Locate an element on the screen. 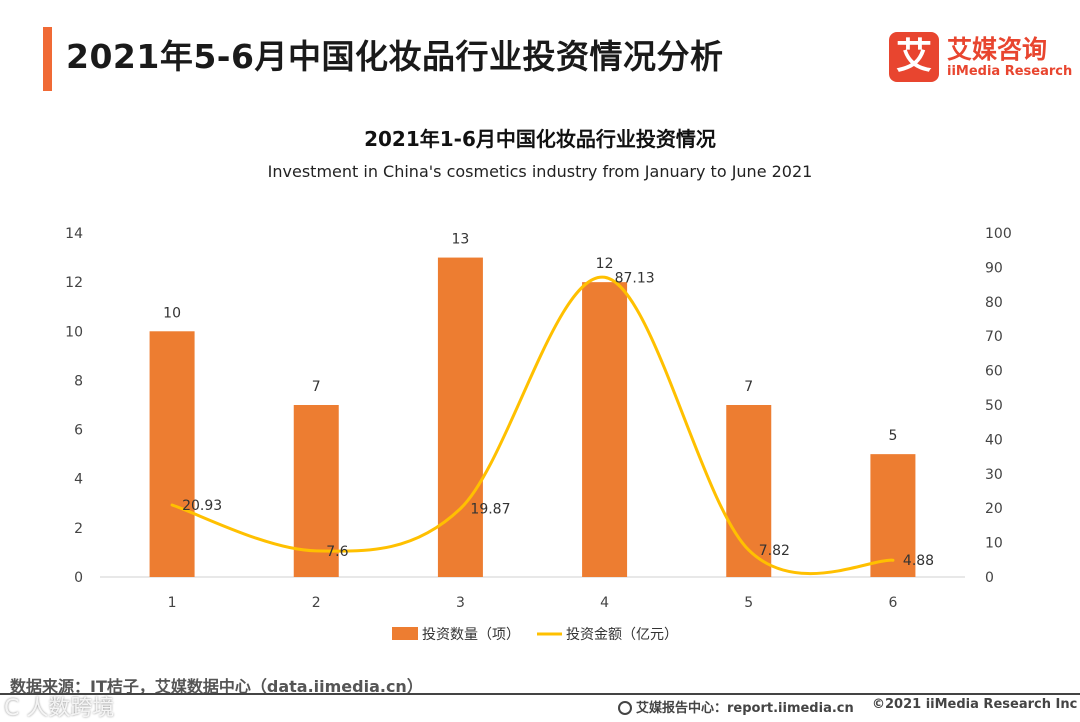  chart-title: 2021年1-6月中国化妆品行业投资情况 is located at coordinates (540, 139).